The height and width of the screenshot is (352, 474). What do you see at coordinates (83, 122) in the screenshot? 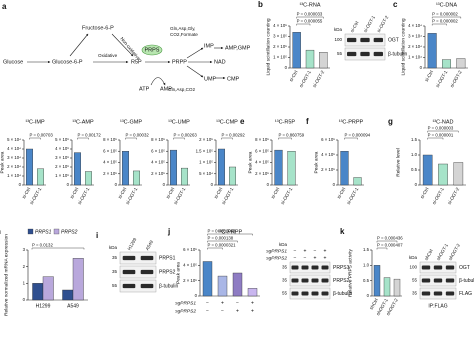
I see `chart-title: ¹³C-AMP` at bounding box center [83, 122].